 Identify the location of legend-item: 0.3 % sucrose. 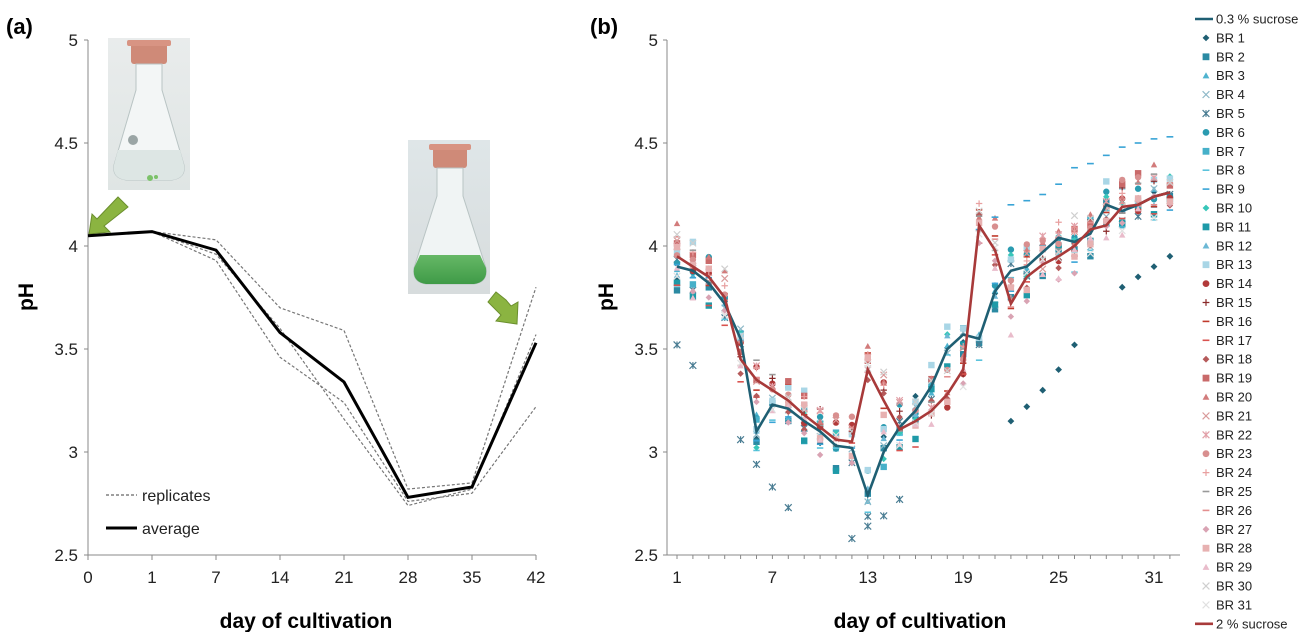
(1246, 19).